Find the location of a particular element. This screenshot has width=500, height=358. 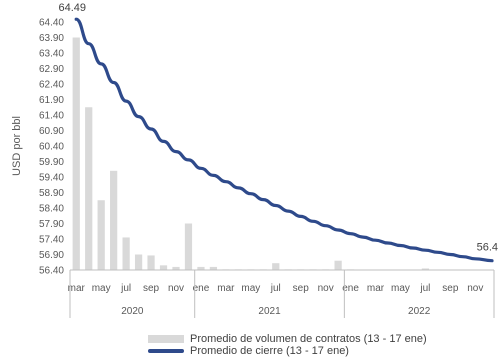

y-axis-label: USD por bbl is located at coordinates (17, 146).